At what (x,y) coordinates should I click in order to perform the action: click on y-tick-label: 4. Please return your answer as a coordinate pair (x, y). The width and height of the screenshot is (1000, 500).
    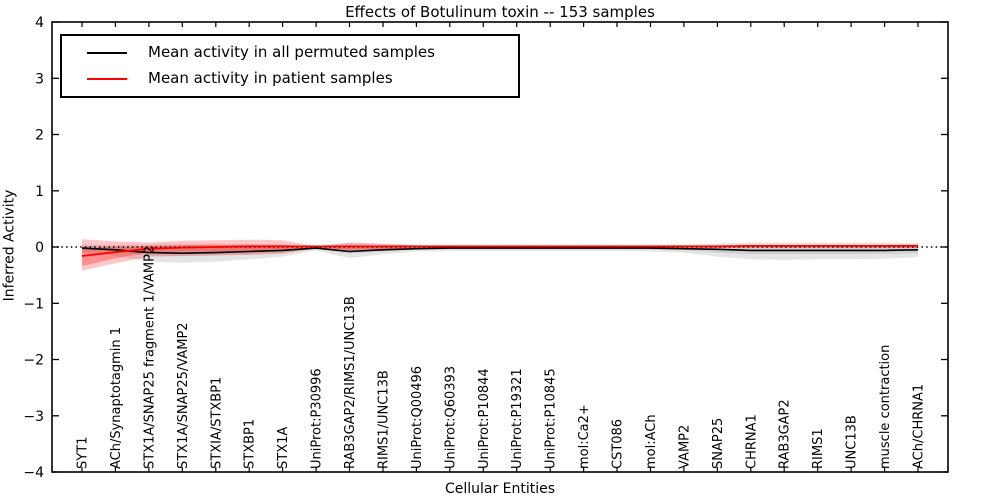
    Looking at the image, I should click on (39, 23).